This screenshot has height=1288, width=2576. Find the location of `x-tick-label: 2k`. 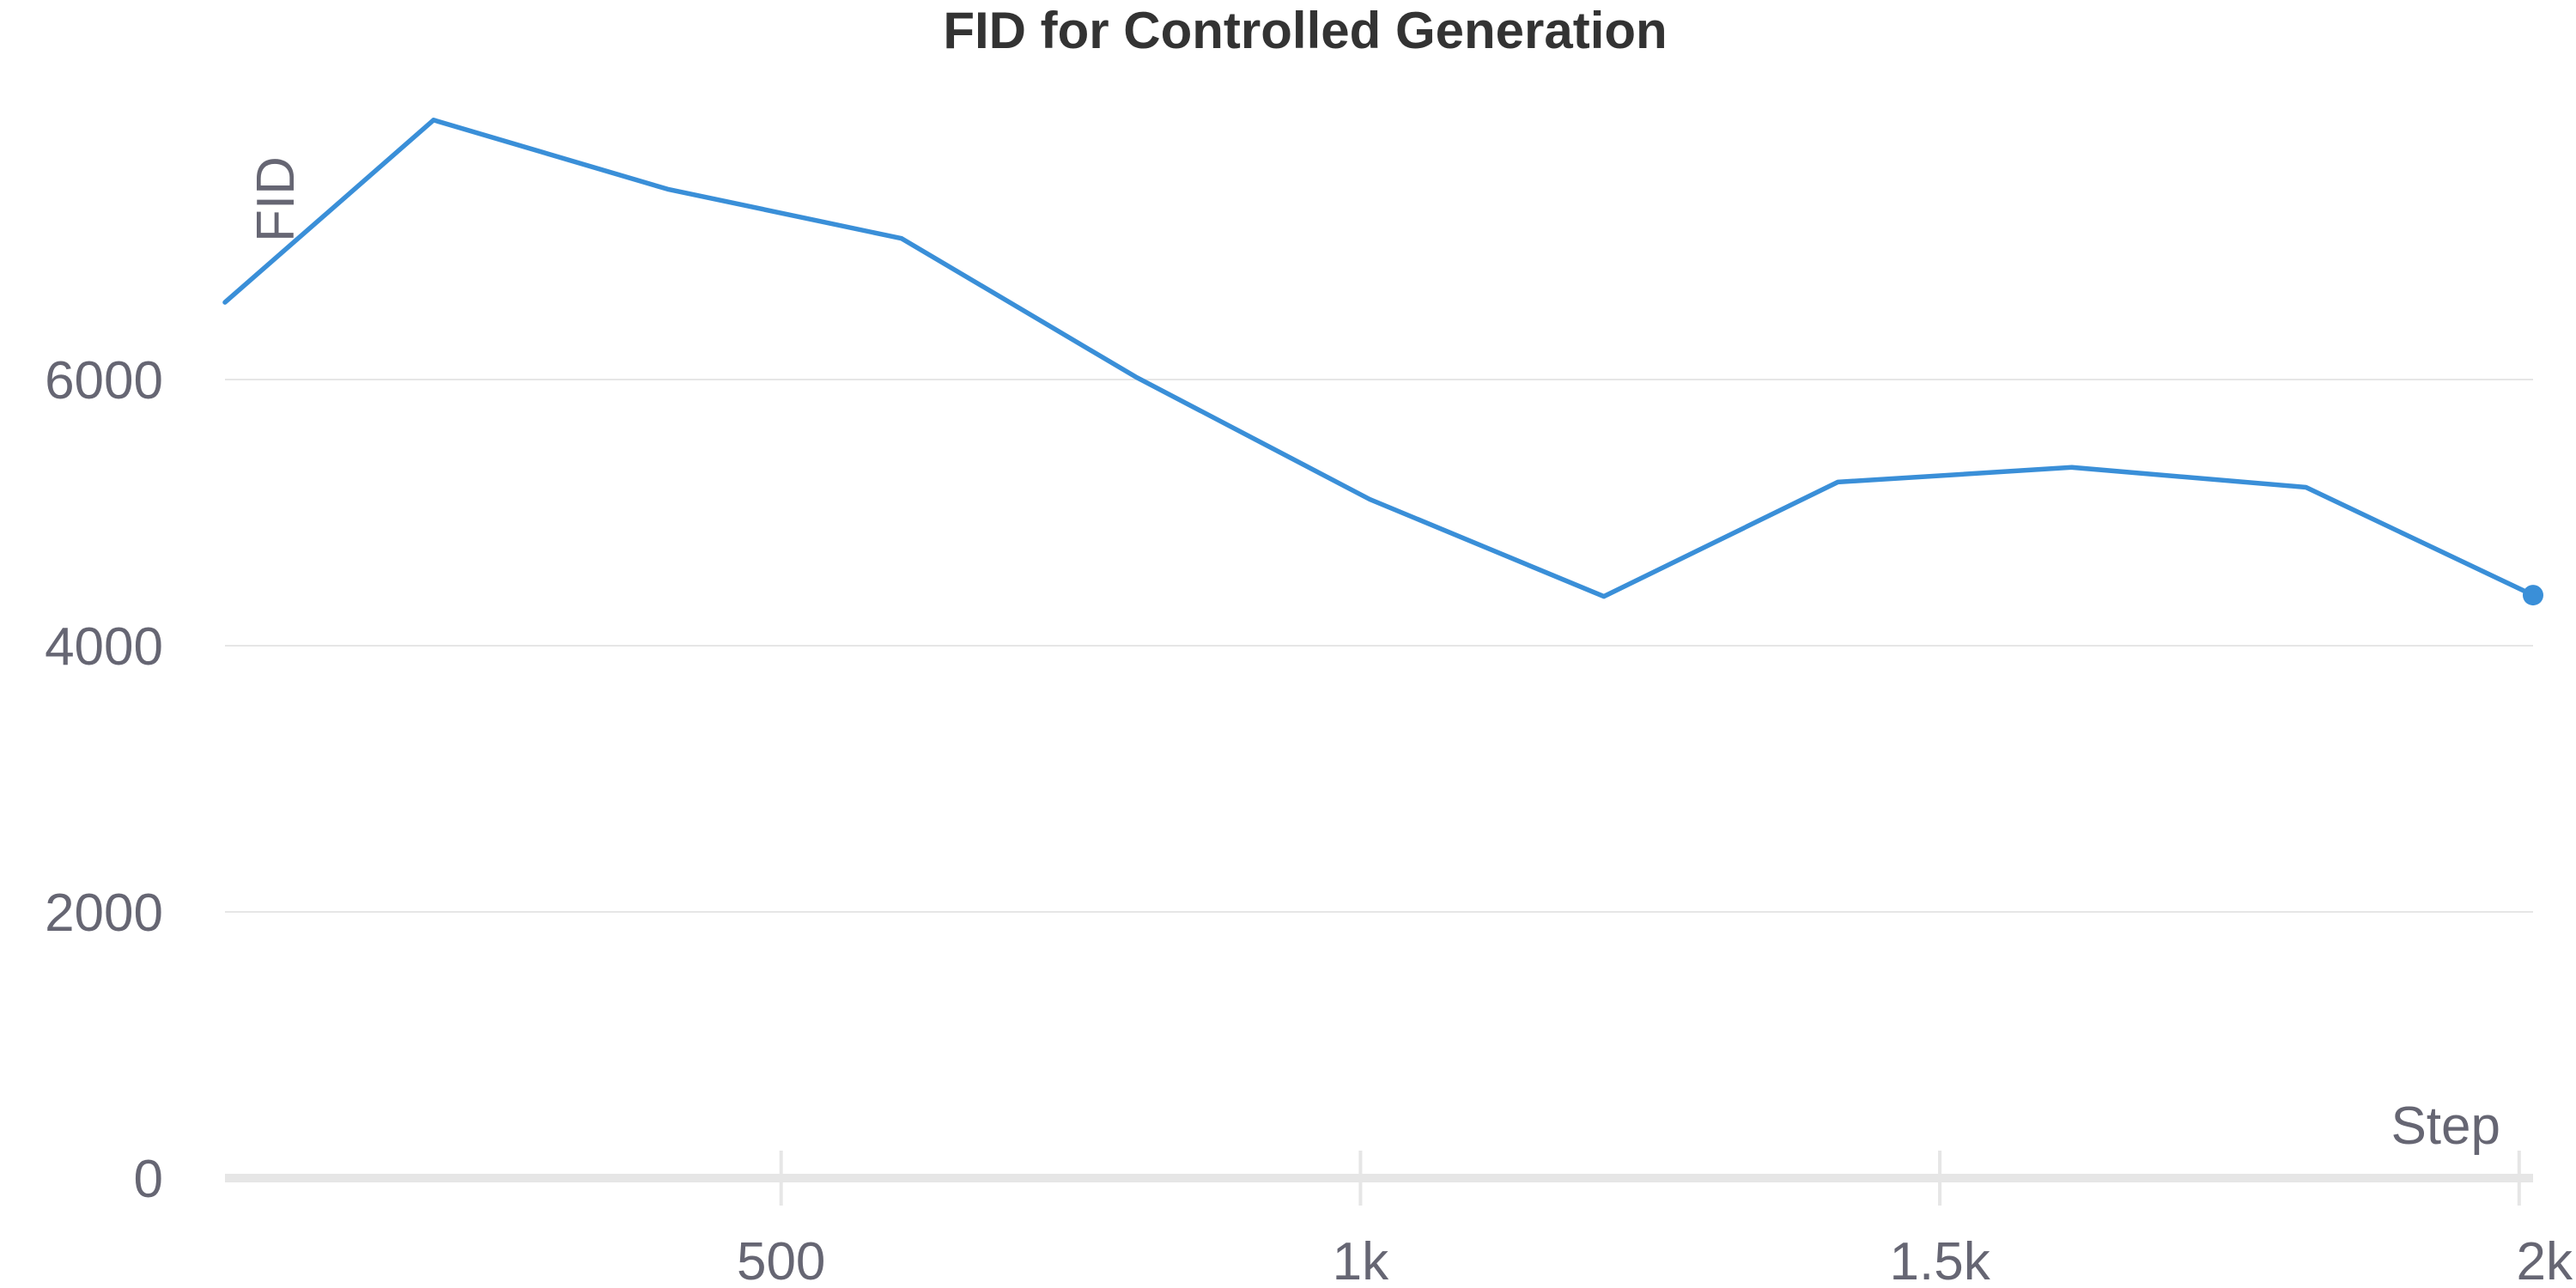

x-tick-label: 2k is located at coordinates (2545, 1260).